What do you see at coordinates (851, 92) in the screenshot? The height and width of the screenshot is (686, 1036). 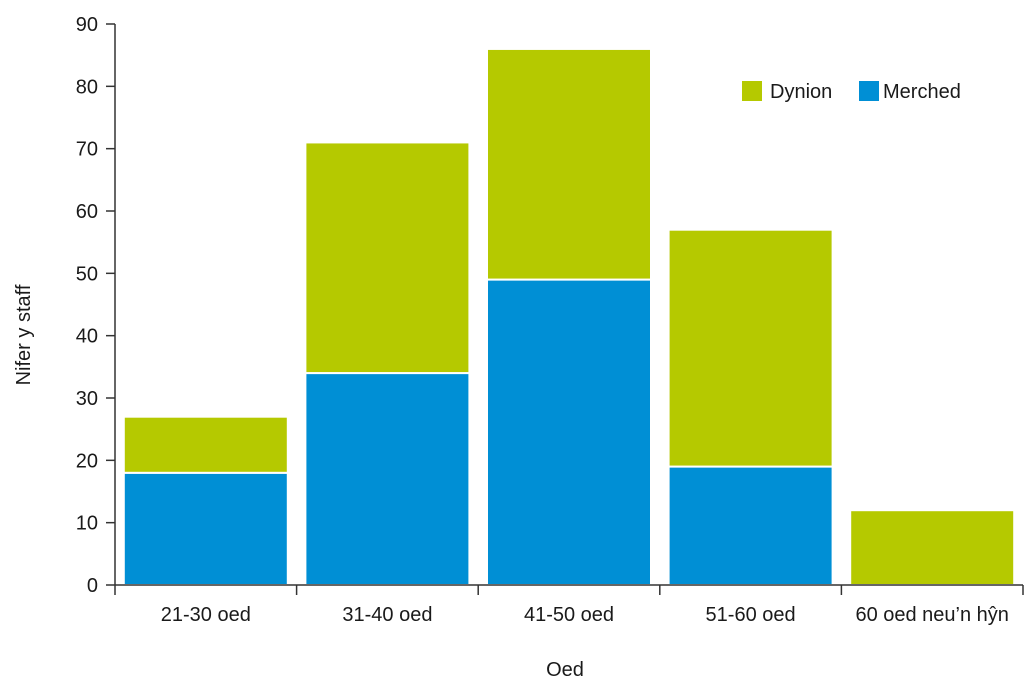 I see `legend: Dynion Merched` at bounding box center [851, 92].